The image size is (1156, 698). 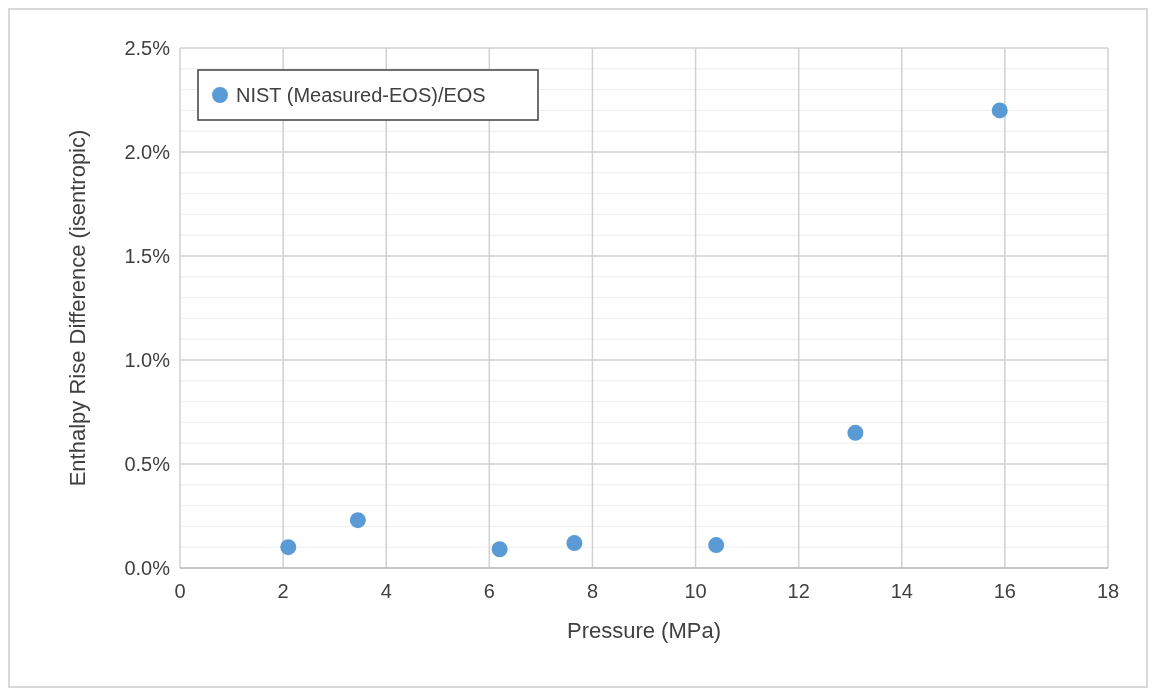 I want to click on y-tick-label: 0.0%, so click(x=147, y=568).